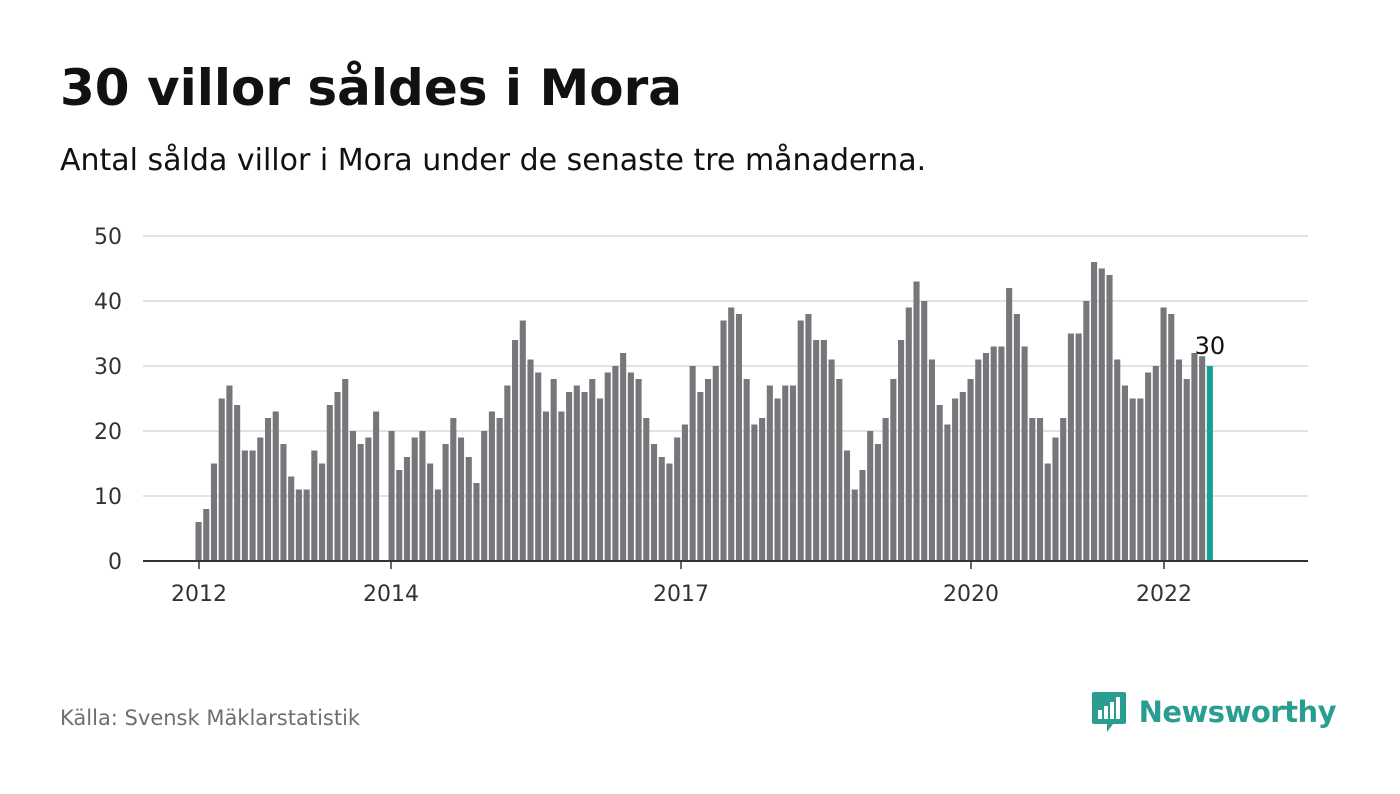 Image resolution: width=1400 pixels, height=794 pixels. I want to click on x-axis-tick-labels: 2012 2014 2017 2020 2022, so click(681, 594).